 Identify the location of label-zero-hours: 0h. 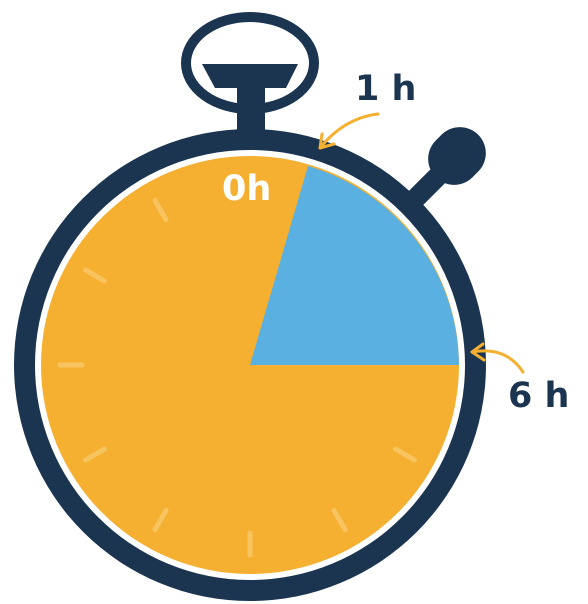
(246, 189).